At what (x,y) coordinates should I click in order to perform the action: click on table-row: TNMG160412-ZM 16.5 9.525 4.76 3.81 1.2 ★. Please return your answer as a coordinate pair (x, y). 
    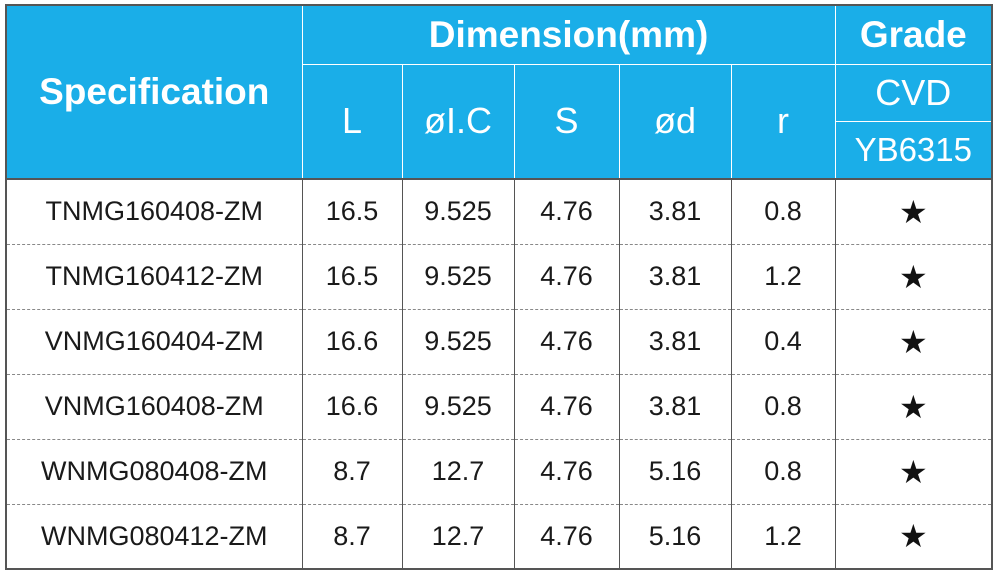
    Looking at the image, I should click on (499, 277).